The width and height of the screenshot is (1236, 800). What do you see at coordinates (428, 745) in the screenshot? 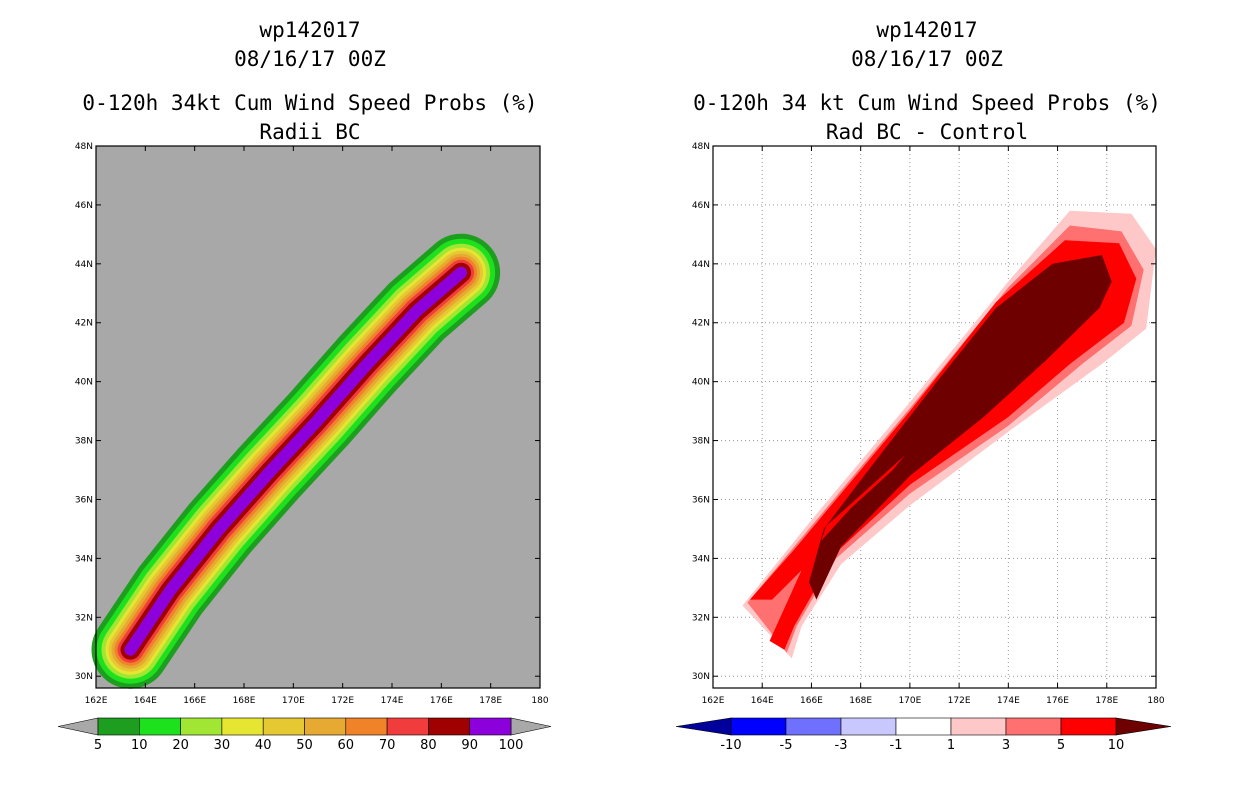
I see `colorbar-label: 80` at bounding box center [428, 745].